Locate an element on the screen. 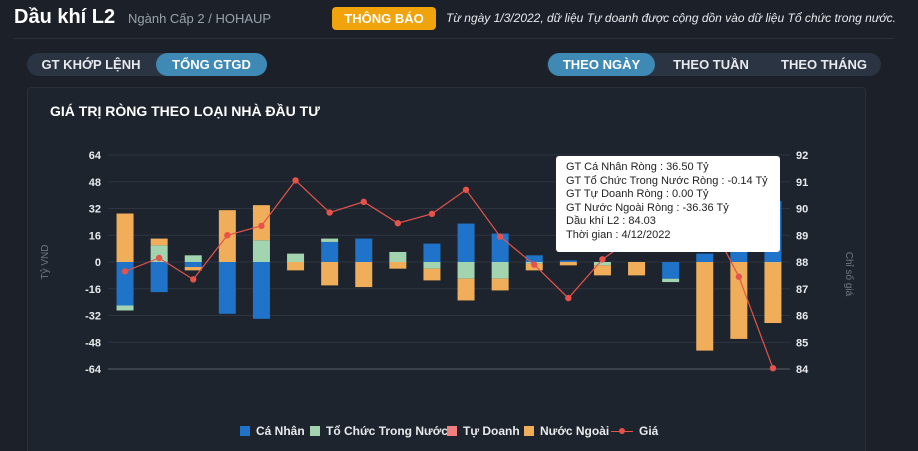  notice-button: THÔNG BÁO is located at coordinates (384, 18).